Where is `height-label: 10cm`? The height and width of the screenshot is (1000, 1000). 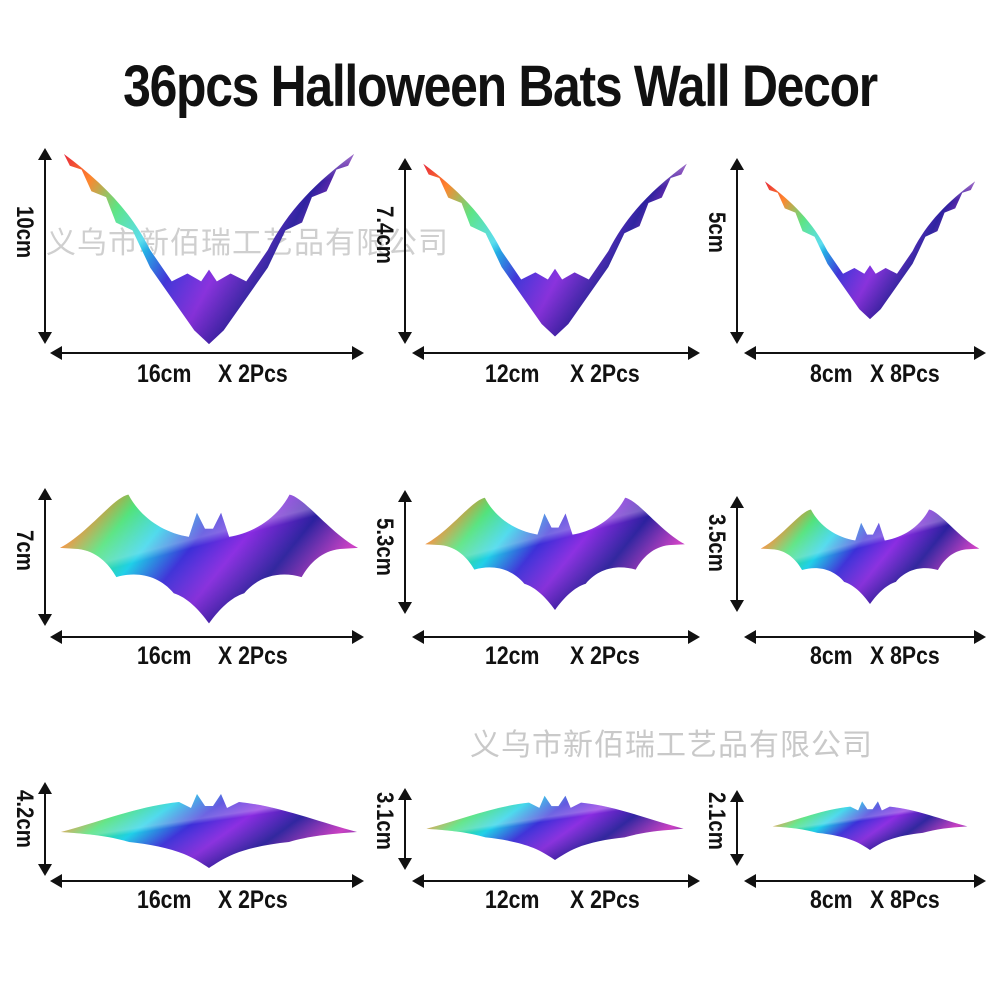
height-label: 10cm is located at coordinates (24, 232).